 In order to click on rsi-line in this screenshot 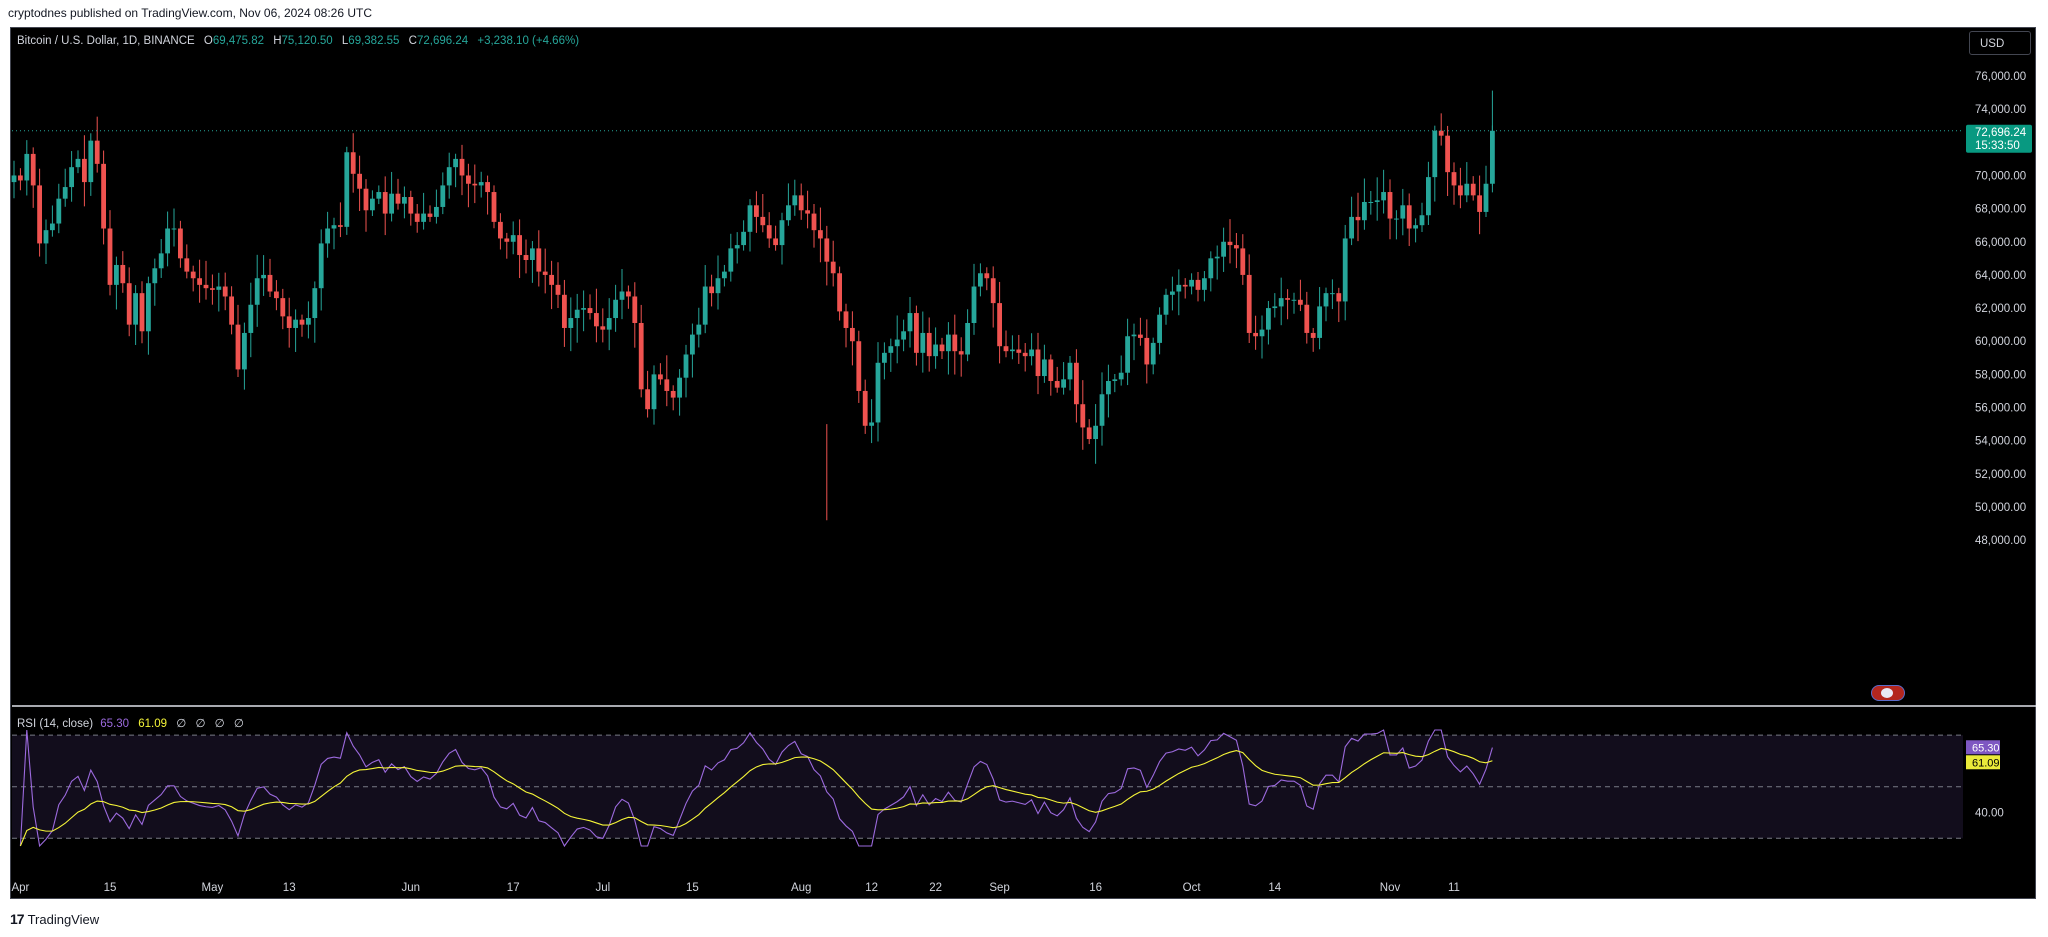, I will do `click(756, 788)`.